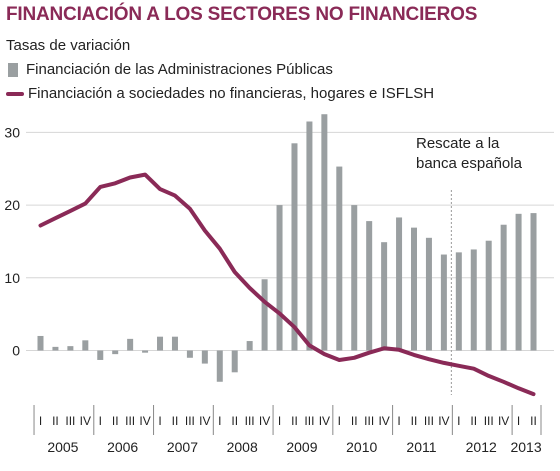 The width and height of the screenshot is (560, 471). What do you see at coordinates (421, 447) in the screenshot?
I see `year-label: 2011` at bounding box center [421, 447].